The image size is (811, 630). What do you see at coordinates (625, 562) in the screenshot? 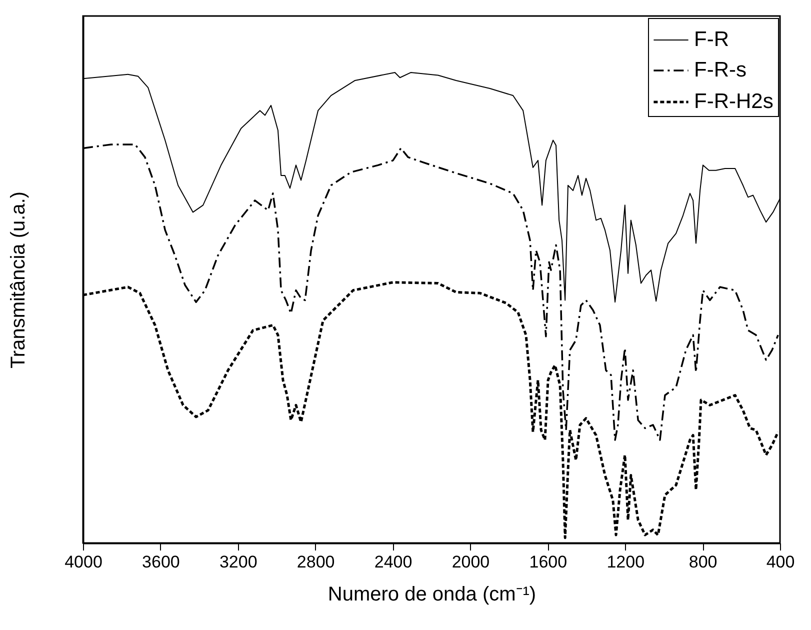
I see `x-tick-label: 1200` at bounding box center [625, 562].